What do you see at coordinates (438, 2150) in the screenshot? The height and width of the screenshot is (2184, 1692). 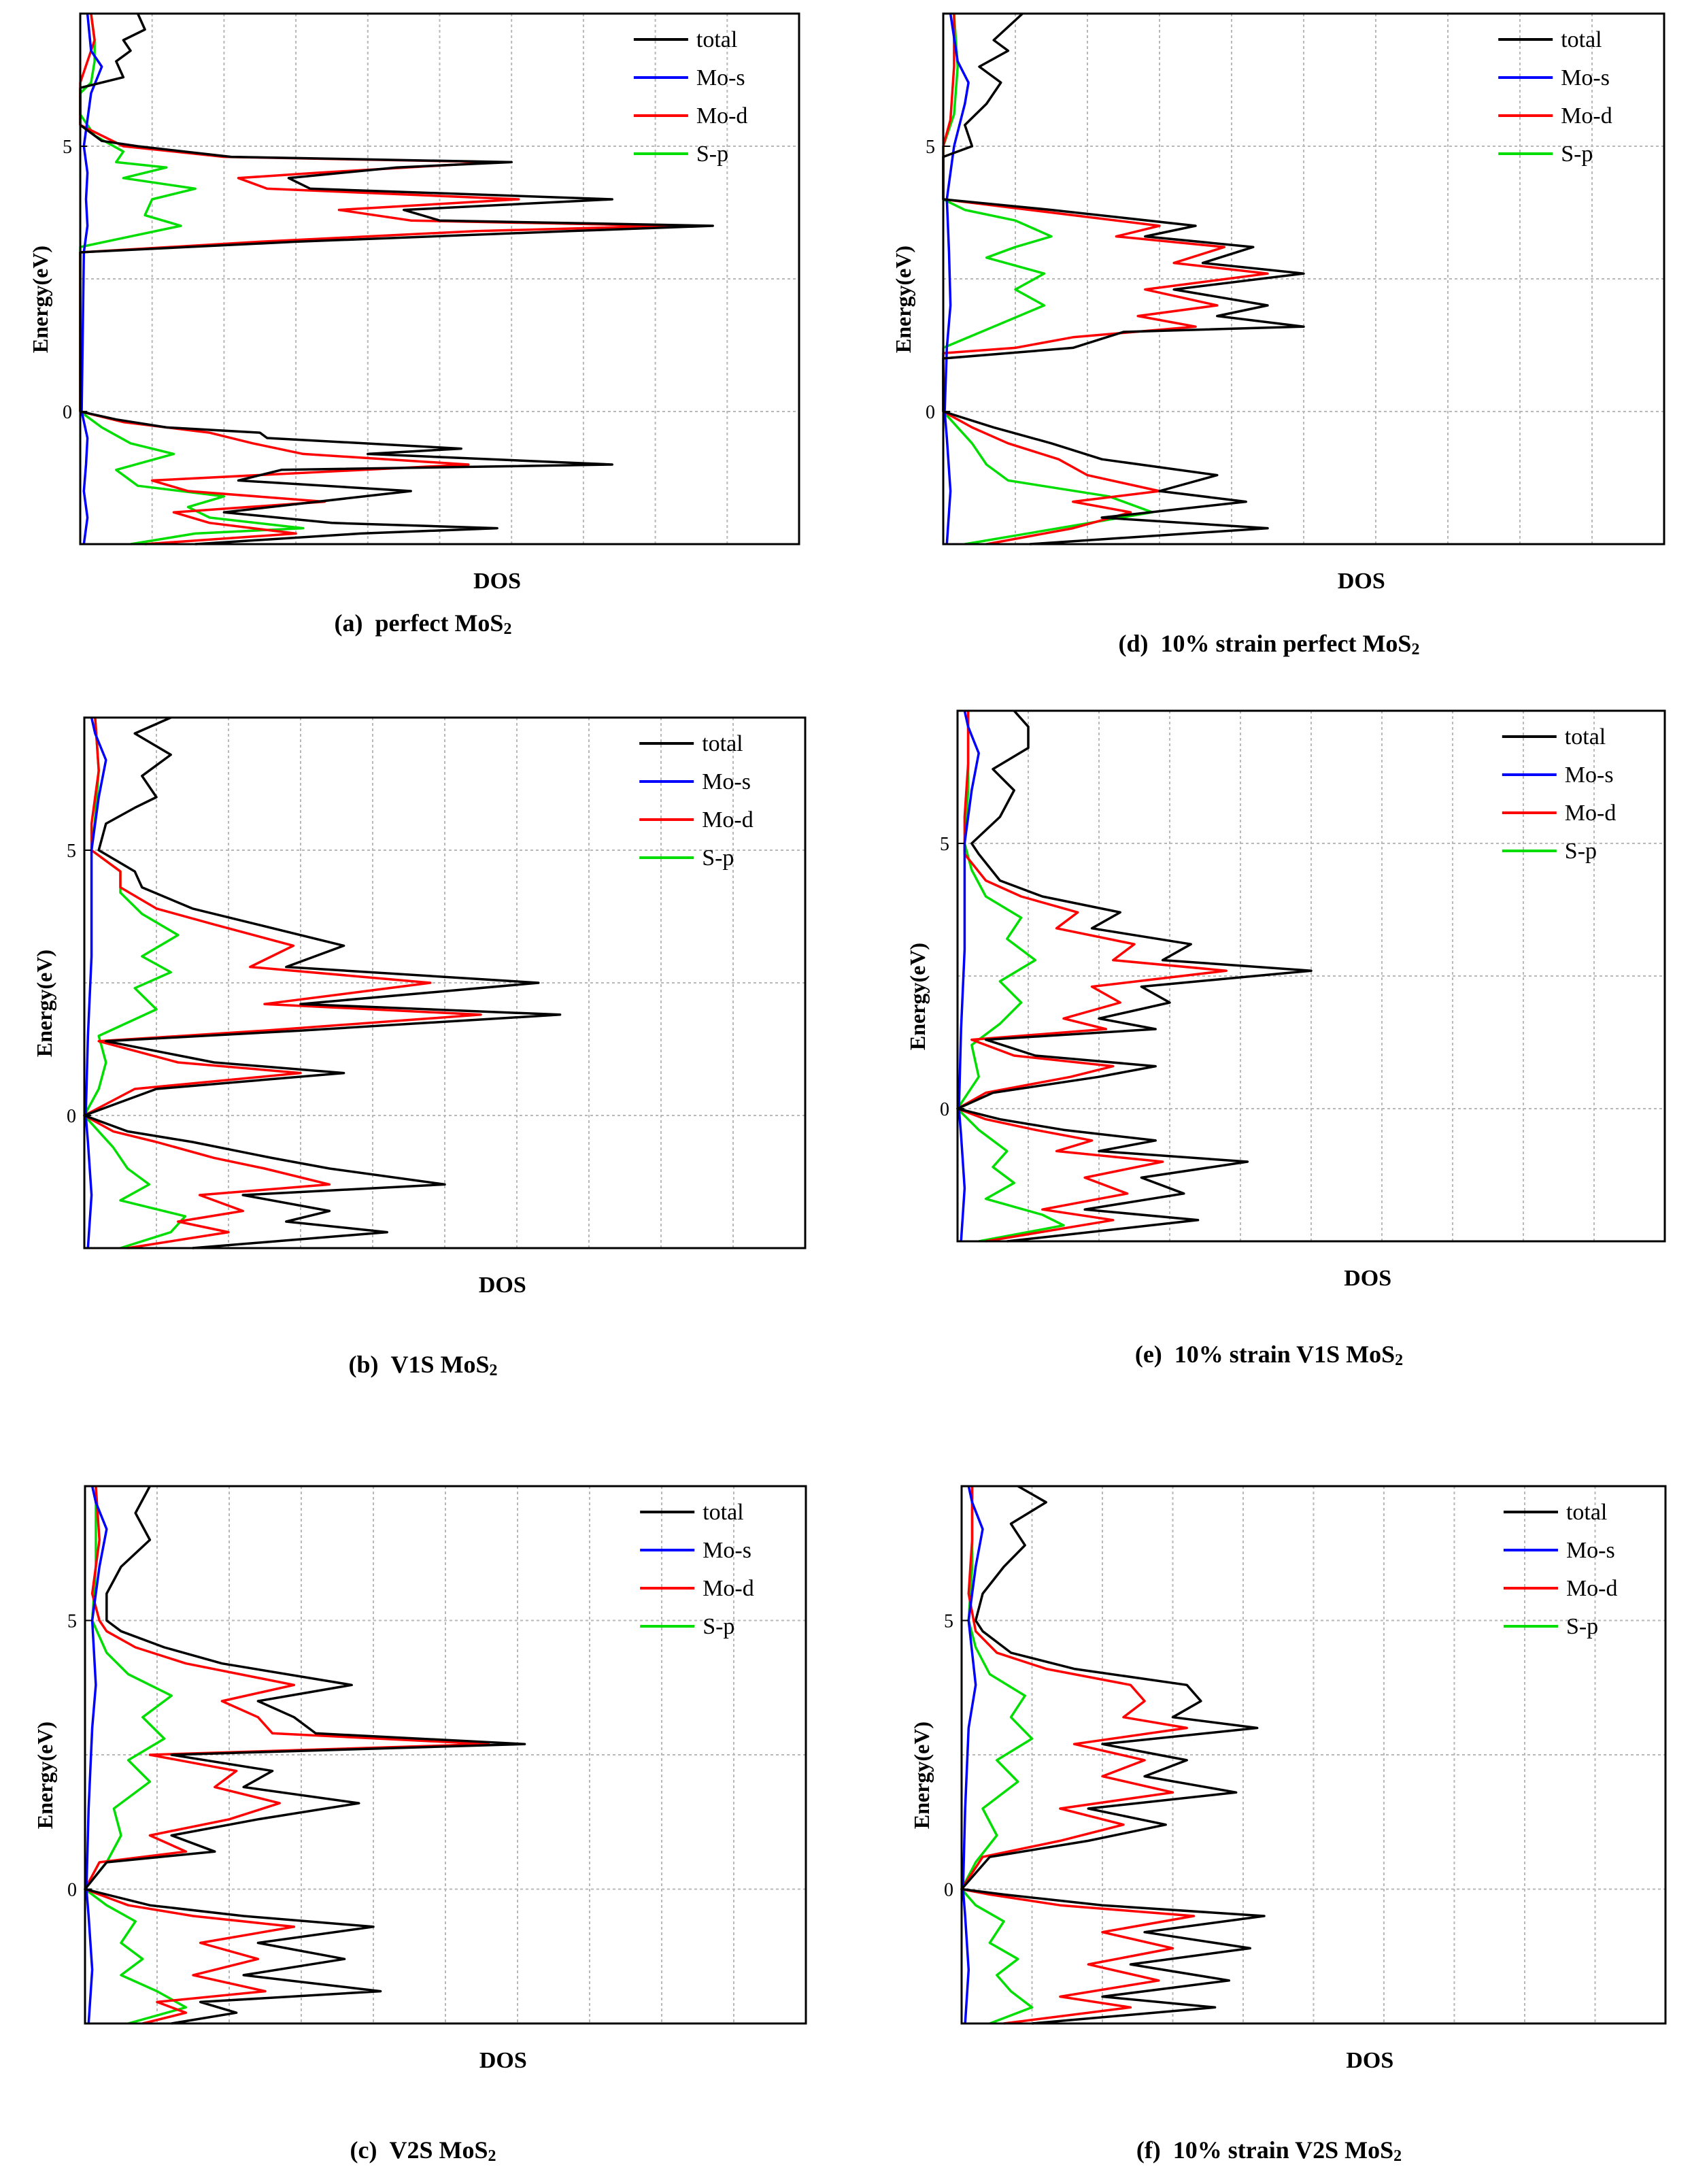 I see `caption-text: V2S MoS` at bounding box center [438, 2150].